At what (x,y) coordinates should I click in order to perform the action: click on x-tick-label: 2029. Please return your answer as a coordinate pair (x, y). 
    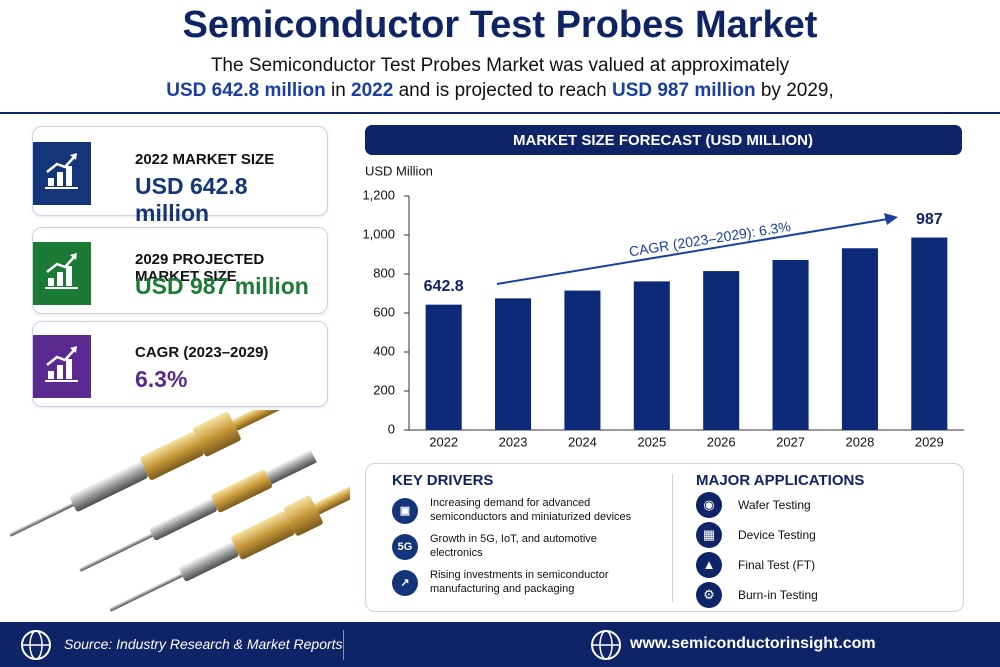
    Looking at the image, I should click on (929, 441).